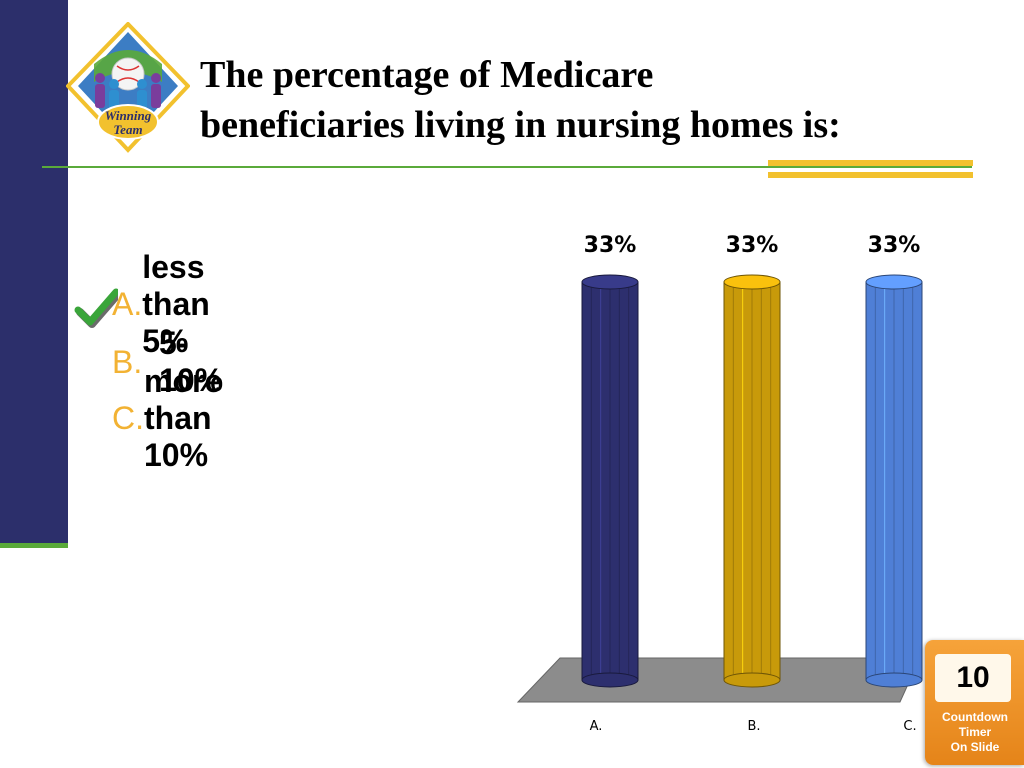  I want to click on category-label-1: A., so click(596, 726).